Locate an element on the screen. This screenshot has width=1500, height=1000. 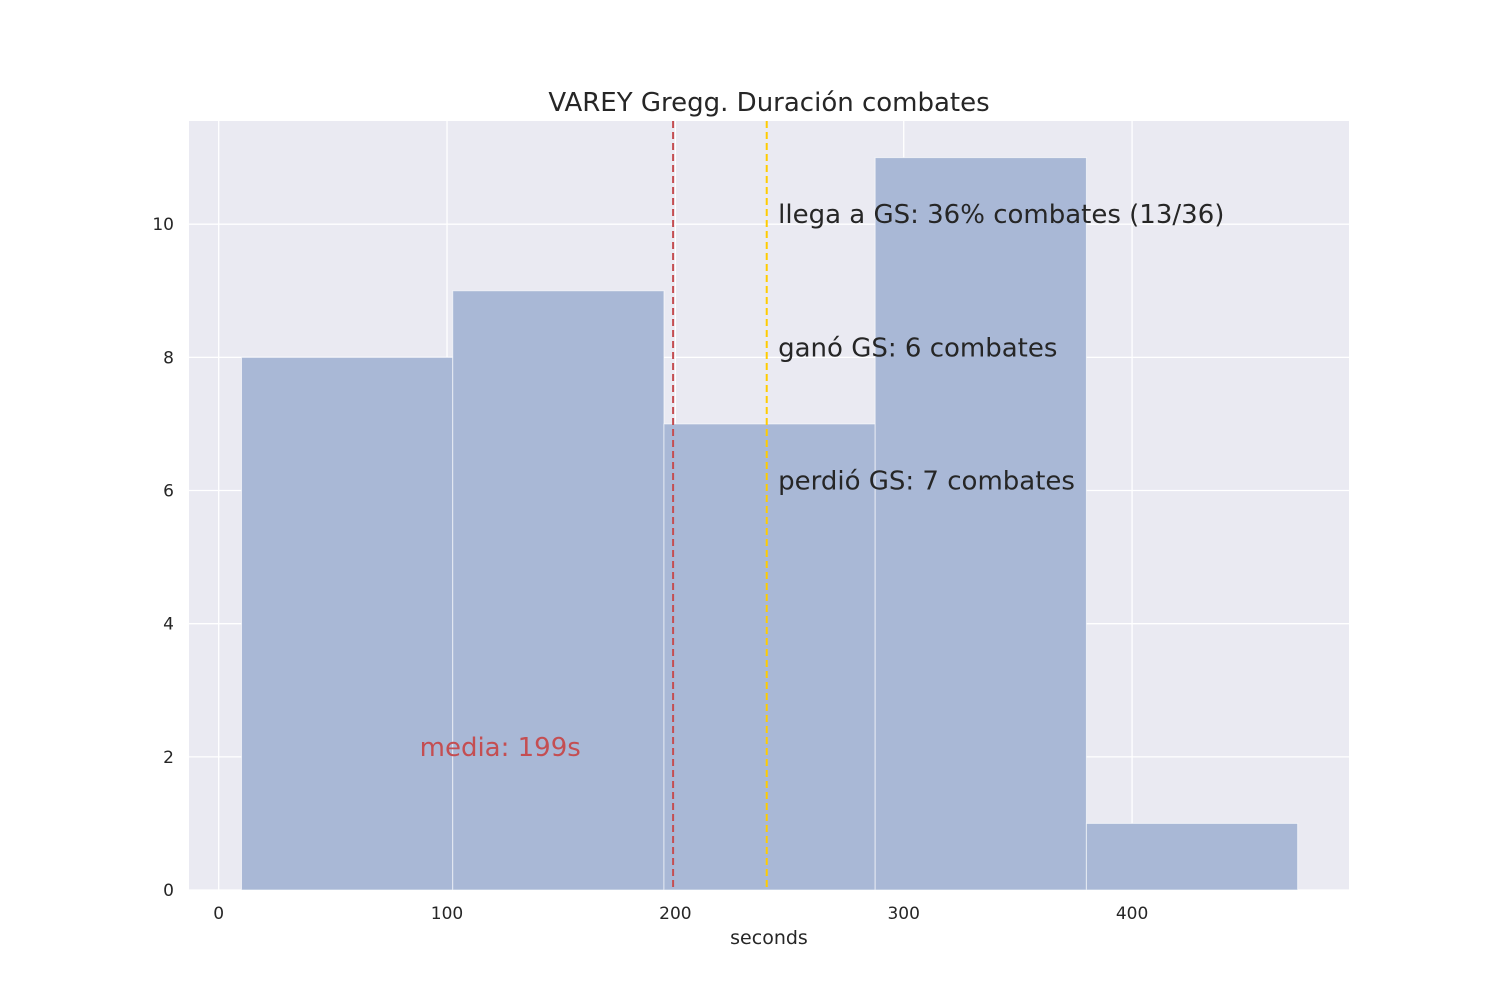
y-tick-label: 6 is located at coordinates (168, 492).